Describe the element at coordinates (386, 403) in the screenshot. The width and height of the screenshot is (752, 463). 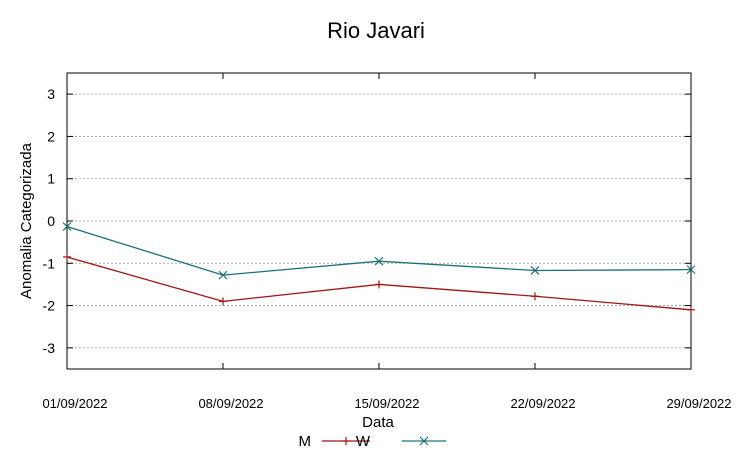
I see `x-tick-label: 15/09/2022` at that location.